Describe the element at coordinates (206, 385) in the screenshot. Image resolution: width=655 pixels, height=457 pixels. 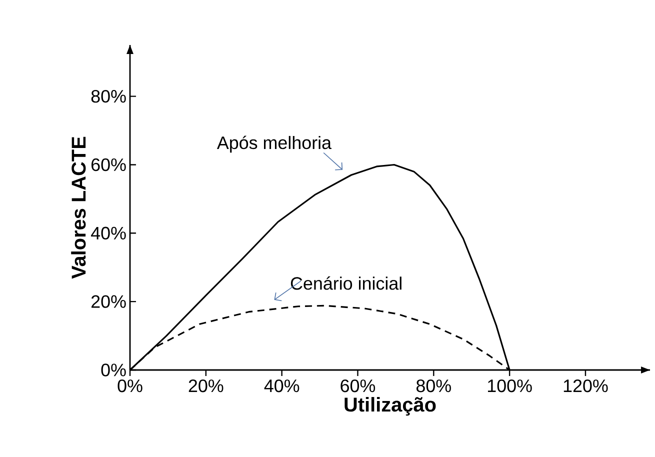
I see `x-tick-label: 20%` at that location.